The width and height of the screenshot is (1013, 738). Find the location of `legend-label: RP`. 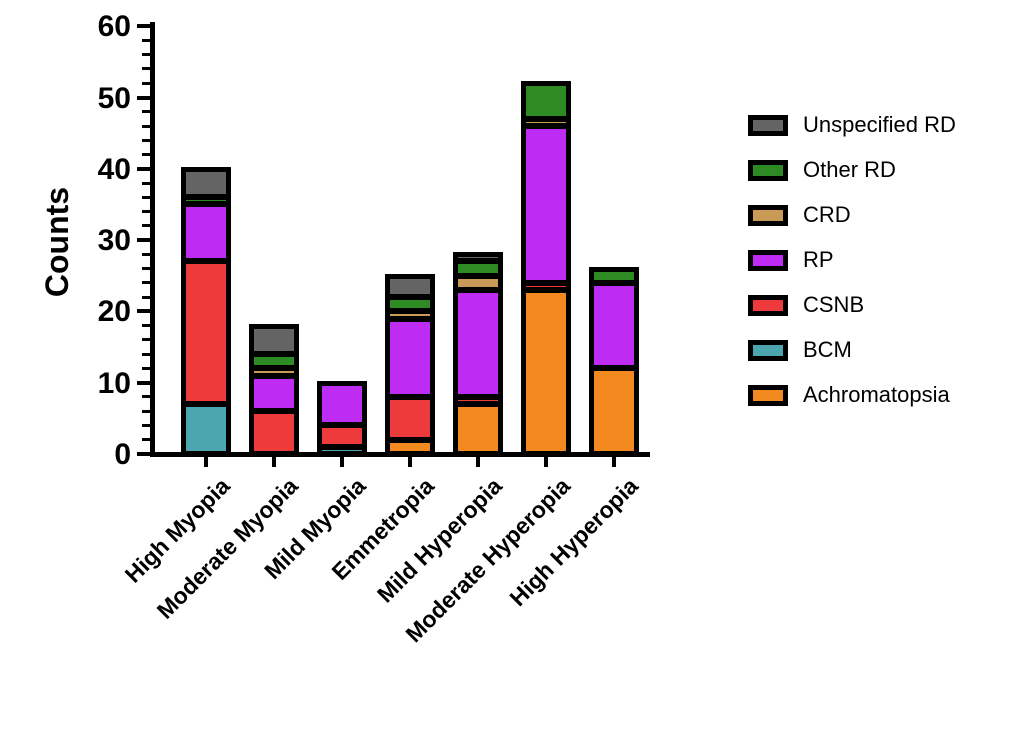

legend-label: RP is located at coordinates (818, 259).